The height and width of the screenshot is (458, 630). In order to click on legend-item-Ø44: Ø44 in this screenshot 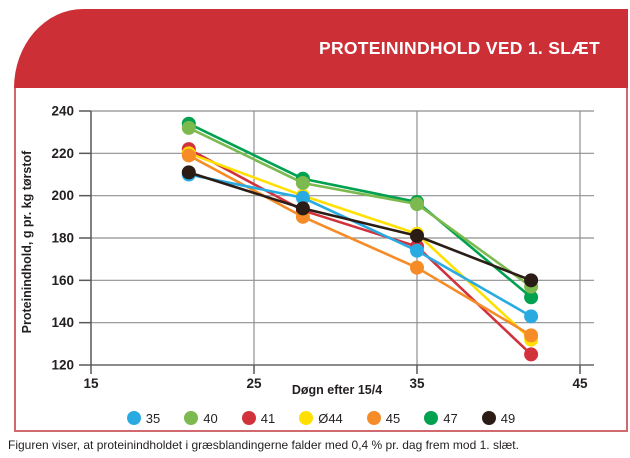, I will do `click(321, 418)`.